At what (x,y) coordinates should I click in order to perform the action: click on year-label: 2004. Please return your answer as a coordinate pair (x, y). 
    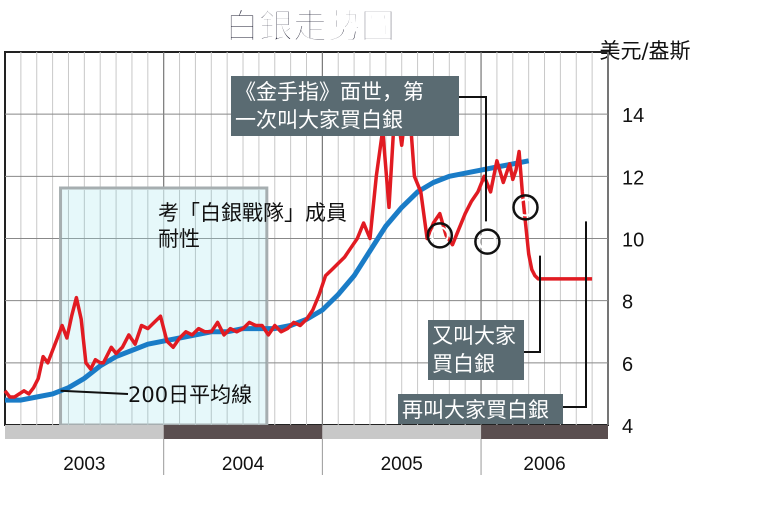
    Looking at the image, I should click on (243, 464).